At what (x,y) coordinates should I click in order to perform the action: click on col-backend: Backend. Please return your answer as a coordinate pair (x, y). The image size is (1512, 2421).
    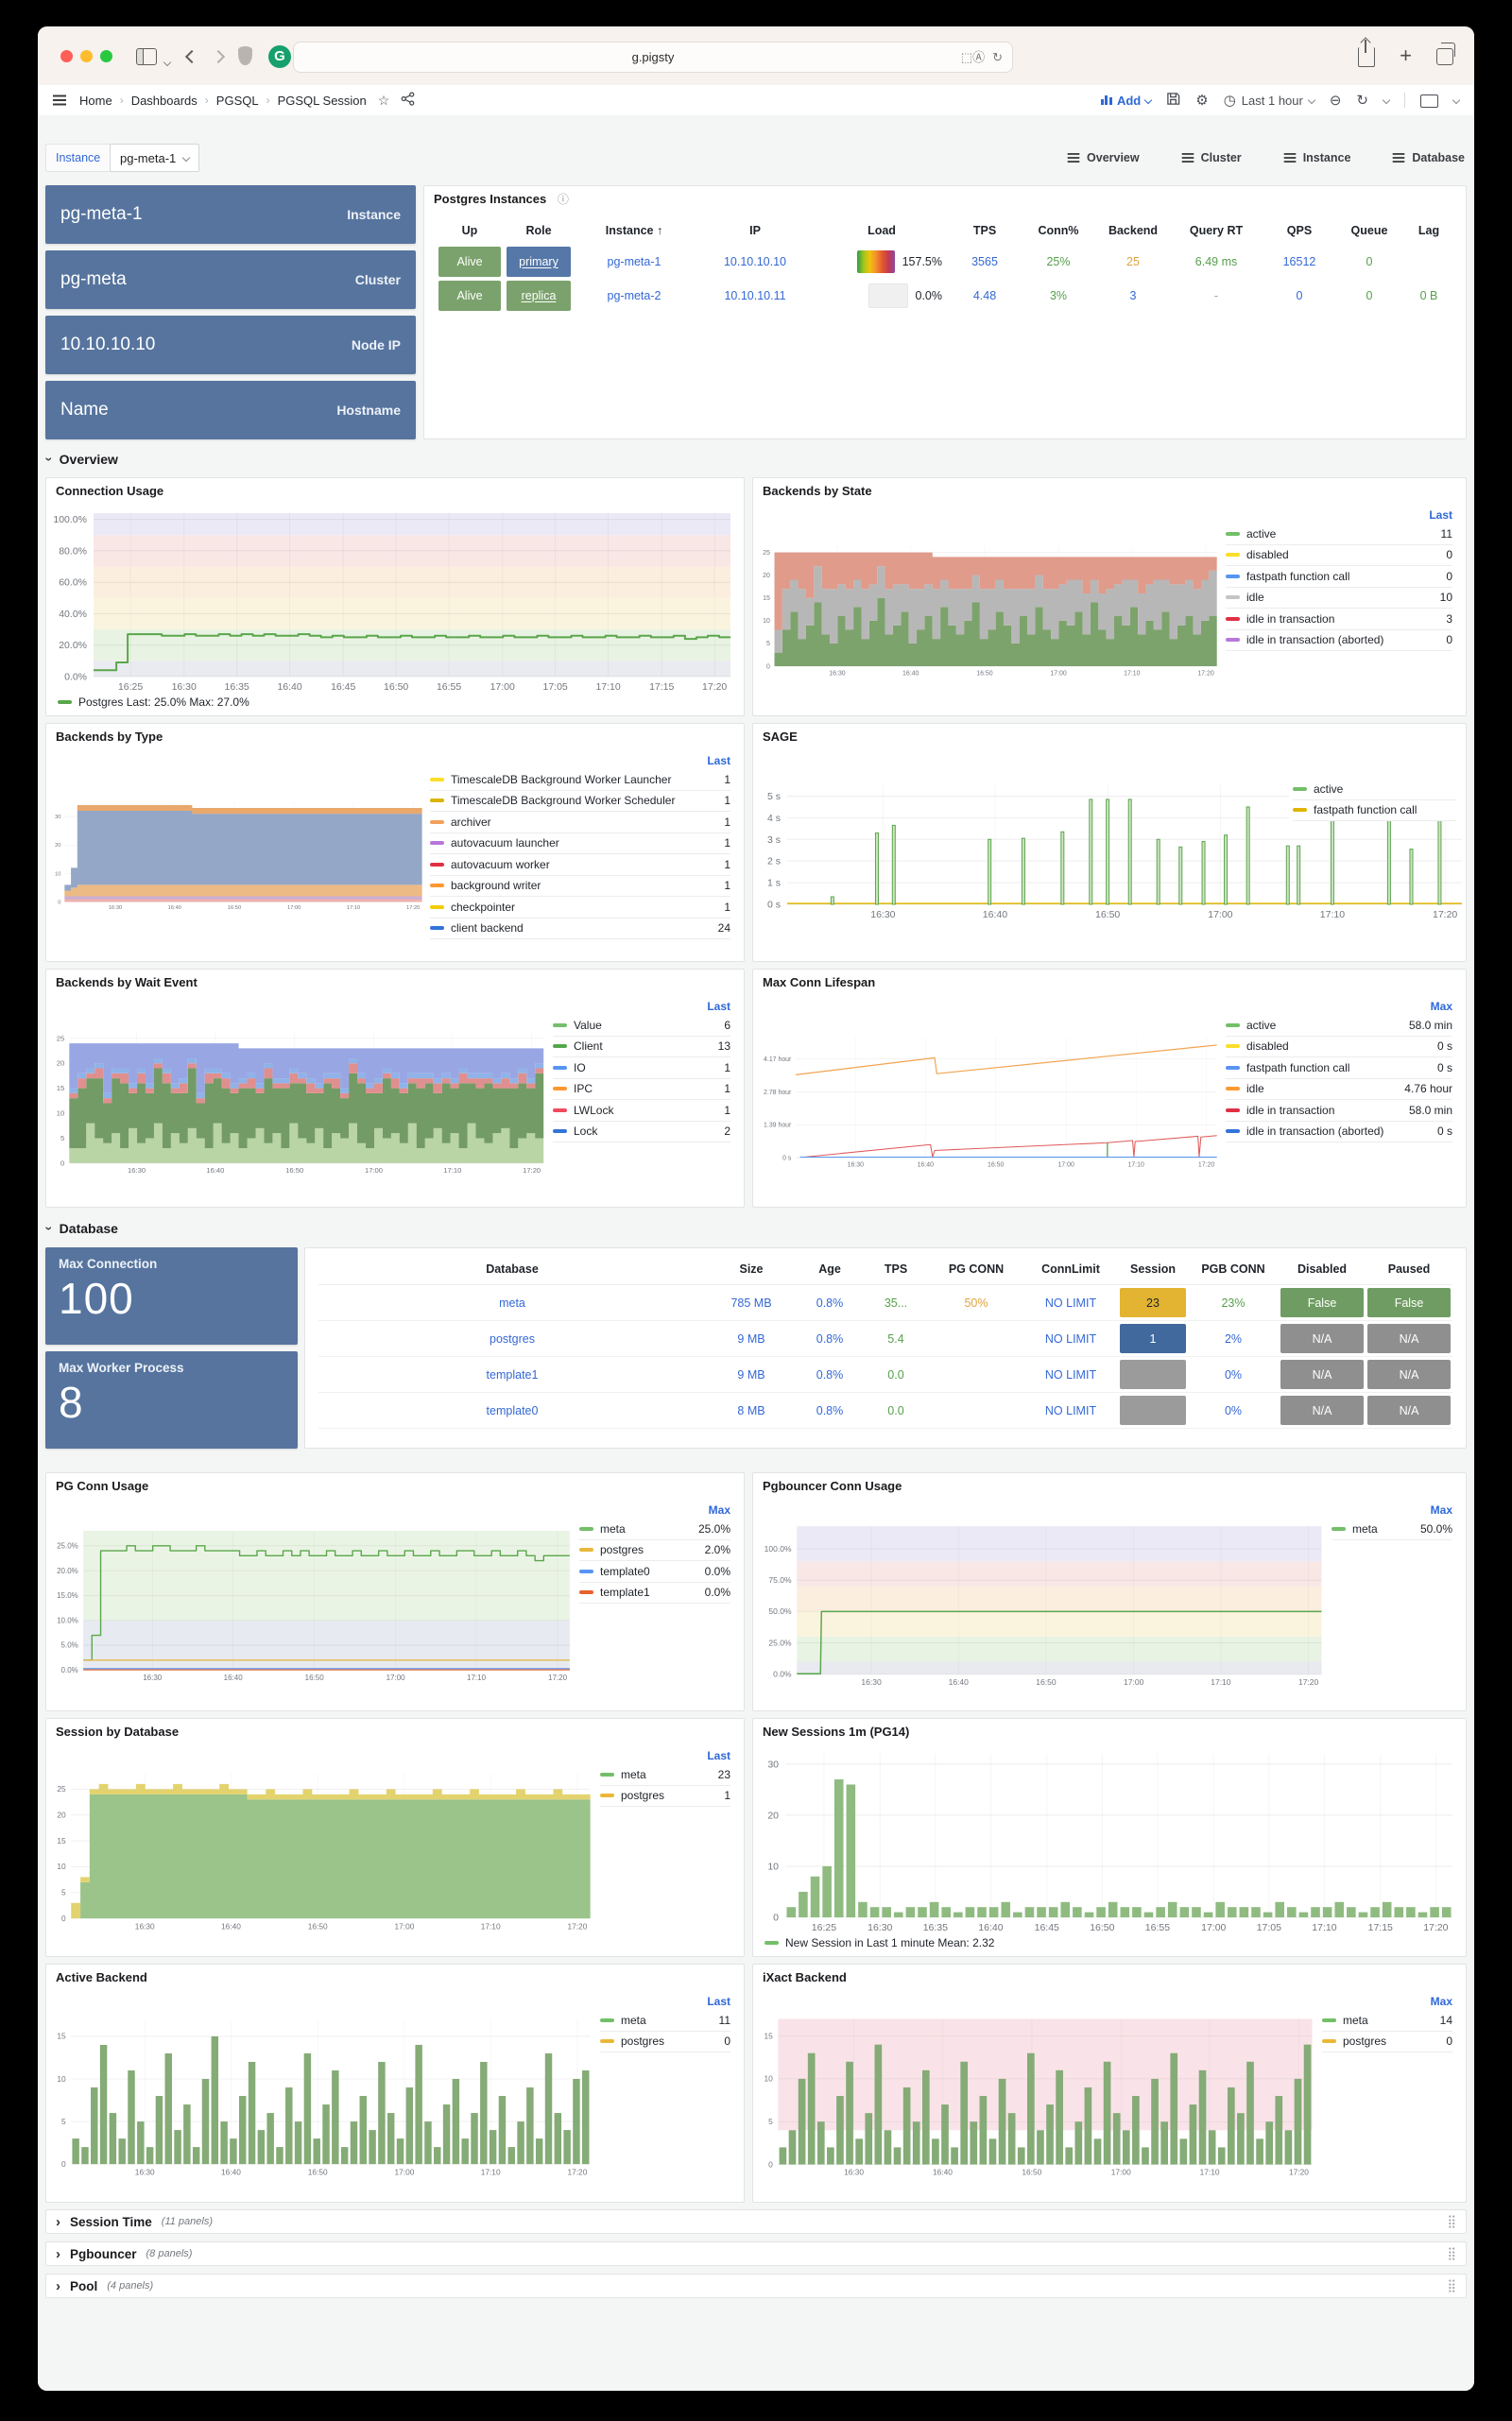
    Looking at the image, I should click on (1133, 230).